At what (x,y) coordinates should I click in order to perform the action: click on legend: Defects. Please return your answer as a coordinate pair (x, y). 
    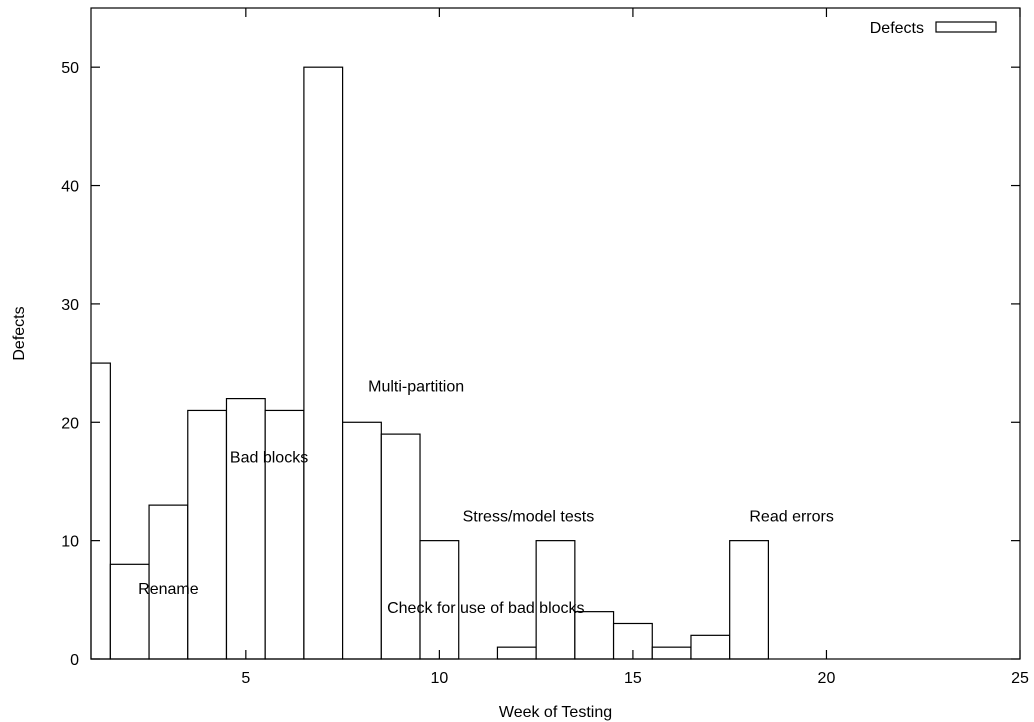
    Looking at the image, I should click on (933, 28).